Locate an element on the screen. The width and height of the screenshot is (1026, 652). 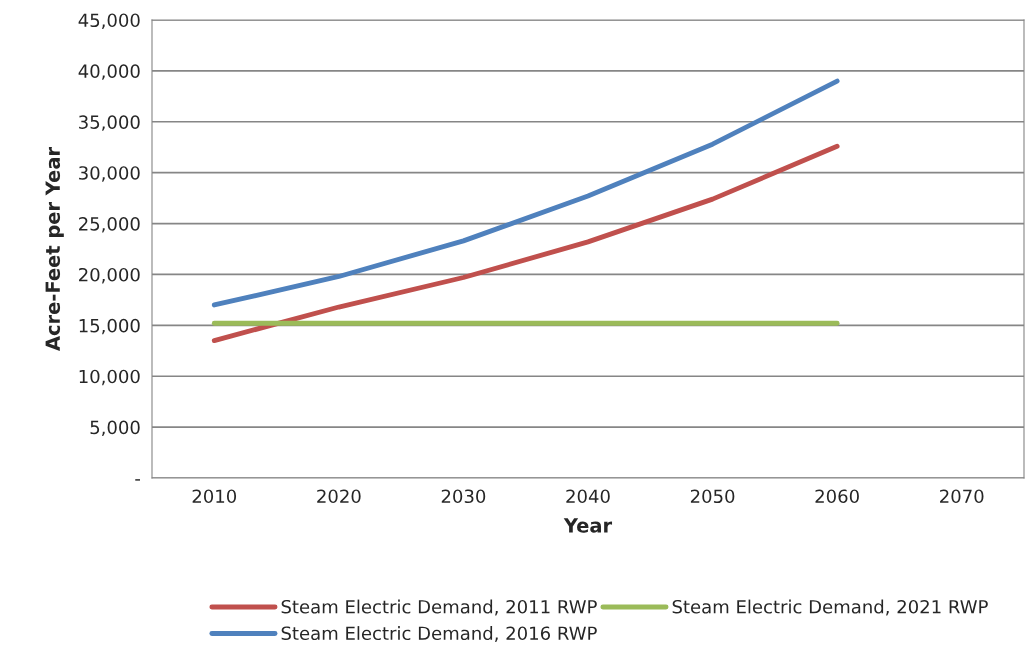
legend-label: Steam Electric Demand, 2021 RWP is located at coordinates (830, 607).